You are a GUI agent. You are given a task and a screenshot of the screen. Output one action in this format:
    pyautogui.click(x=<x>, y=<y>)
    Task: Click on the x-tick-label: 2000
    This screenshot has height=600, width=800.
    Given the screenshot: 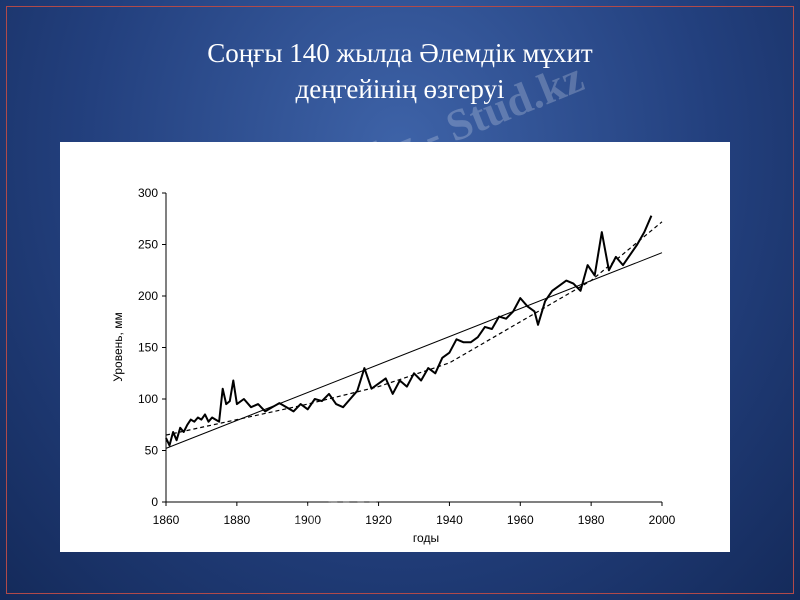 What is the action you would take?
    pyautogui.click(x=662, y=520)
    